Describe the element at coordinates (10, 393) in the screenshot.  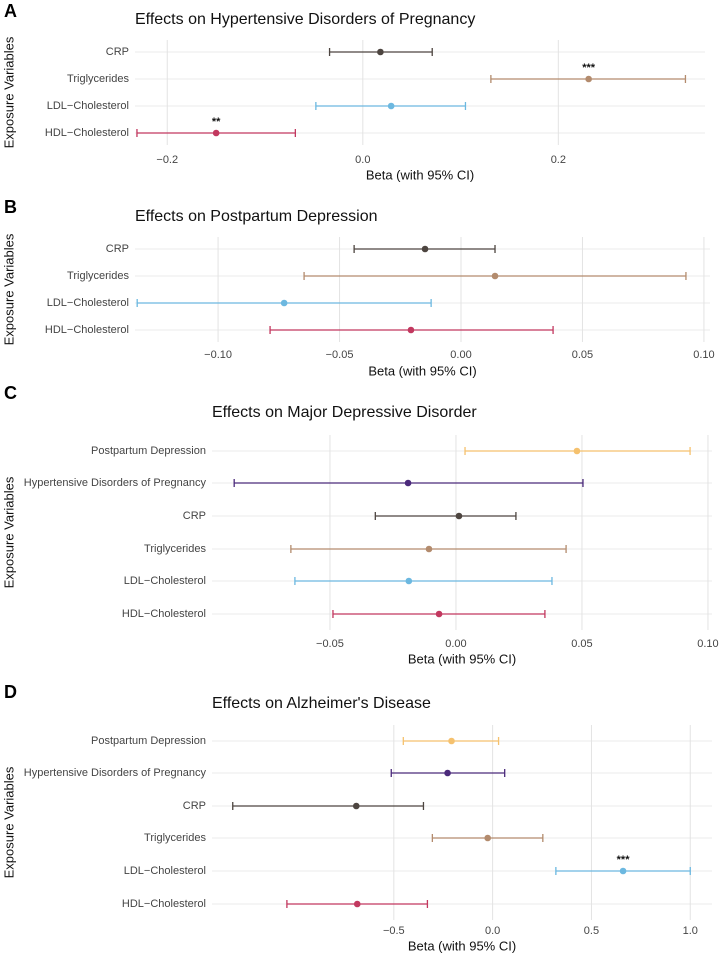
I see `panel-letter: C` at that location.